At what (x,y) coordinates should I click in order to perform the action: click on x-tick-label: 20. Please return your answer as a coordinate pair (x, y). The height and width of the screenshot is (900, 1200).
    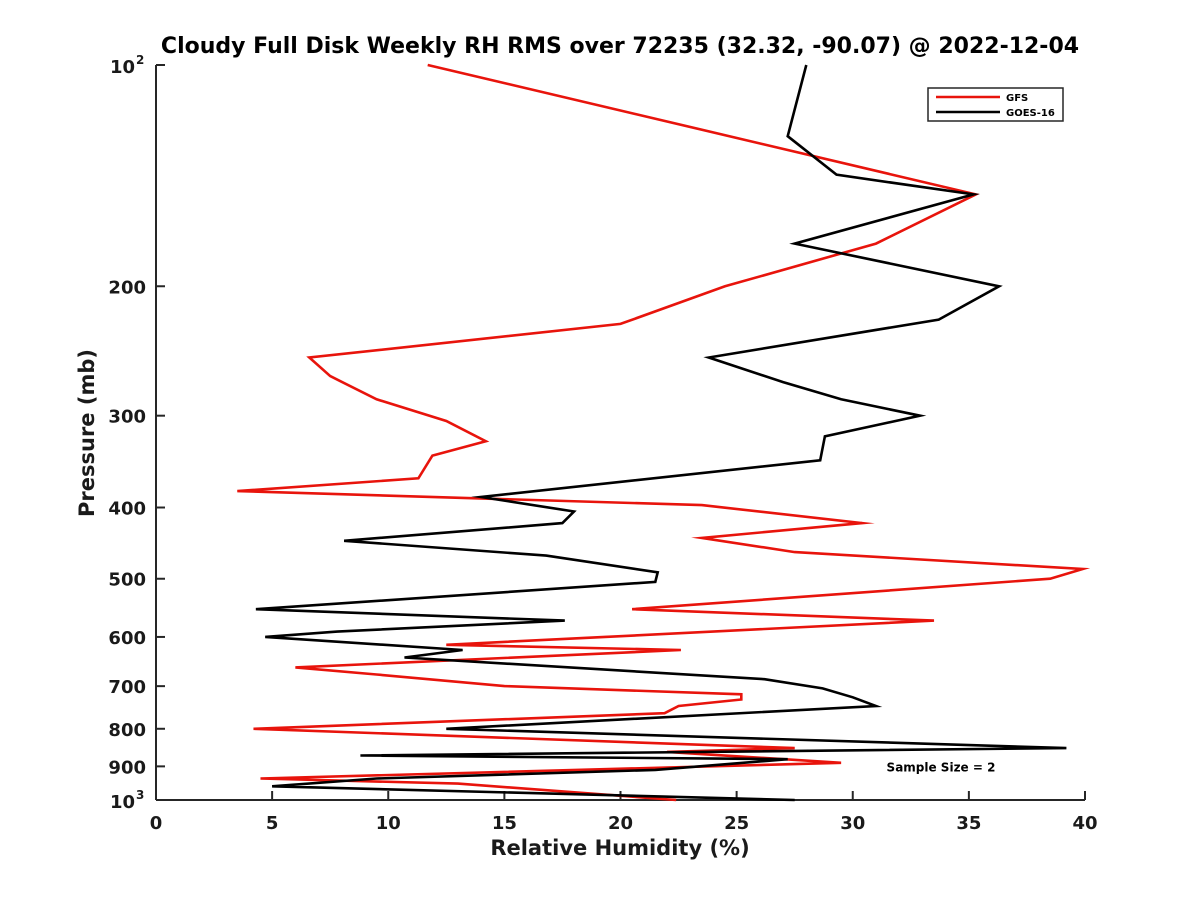
    Looking at the image, I should click on (620, 823).